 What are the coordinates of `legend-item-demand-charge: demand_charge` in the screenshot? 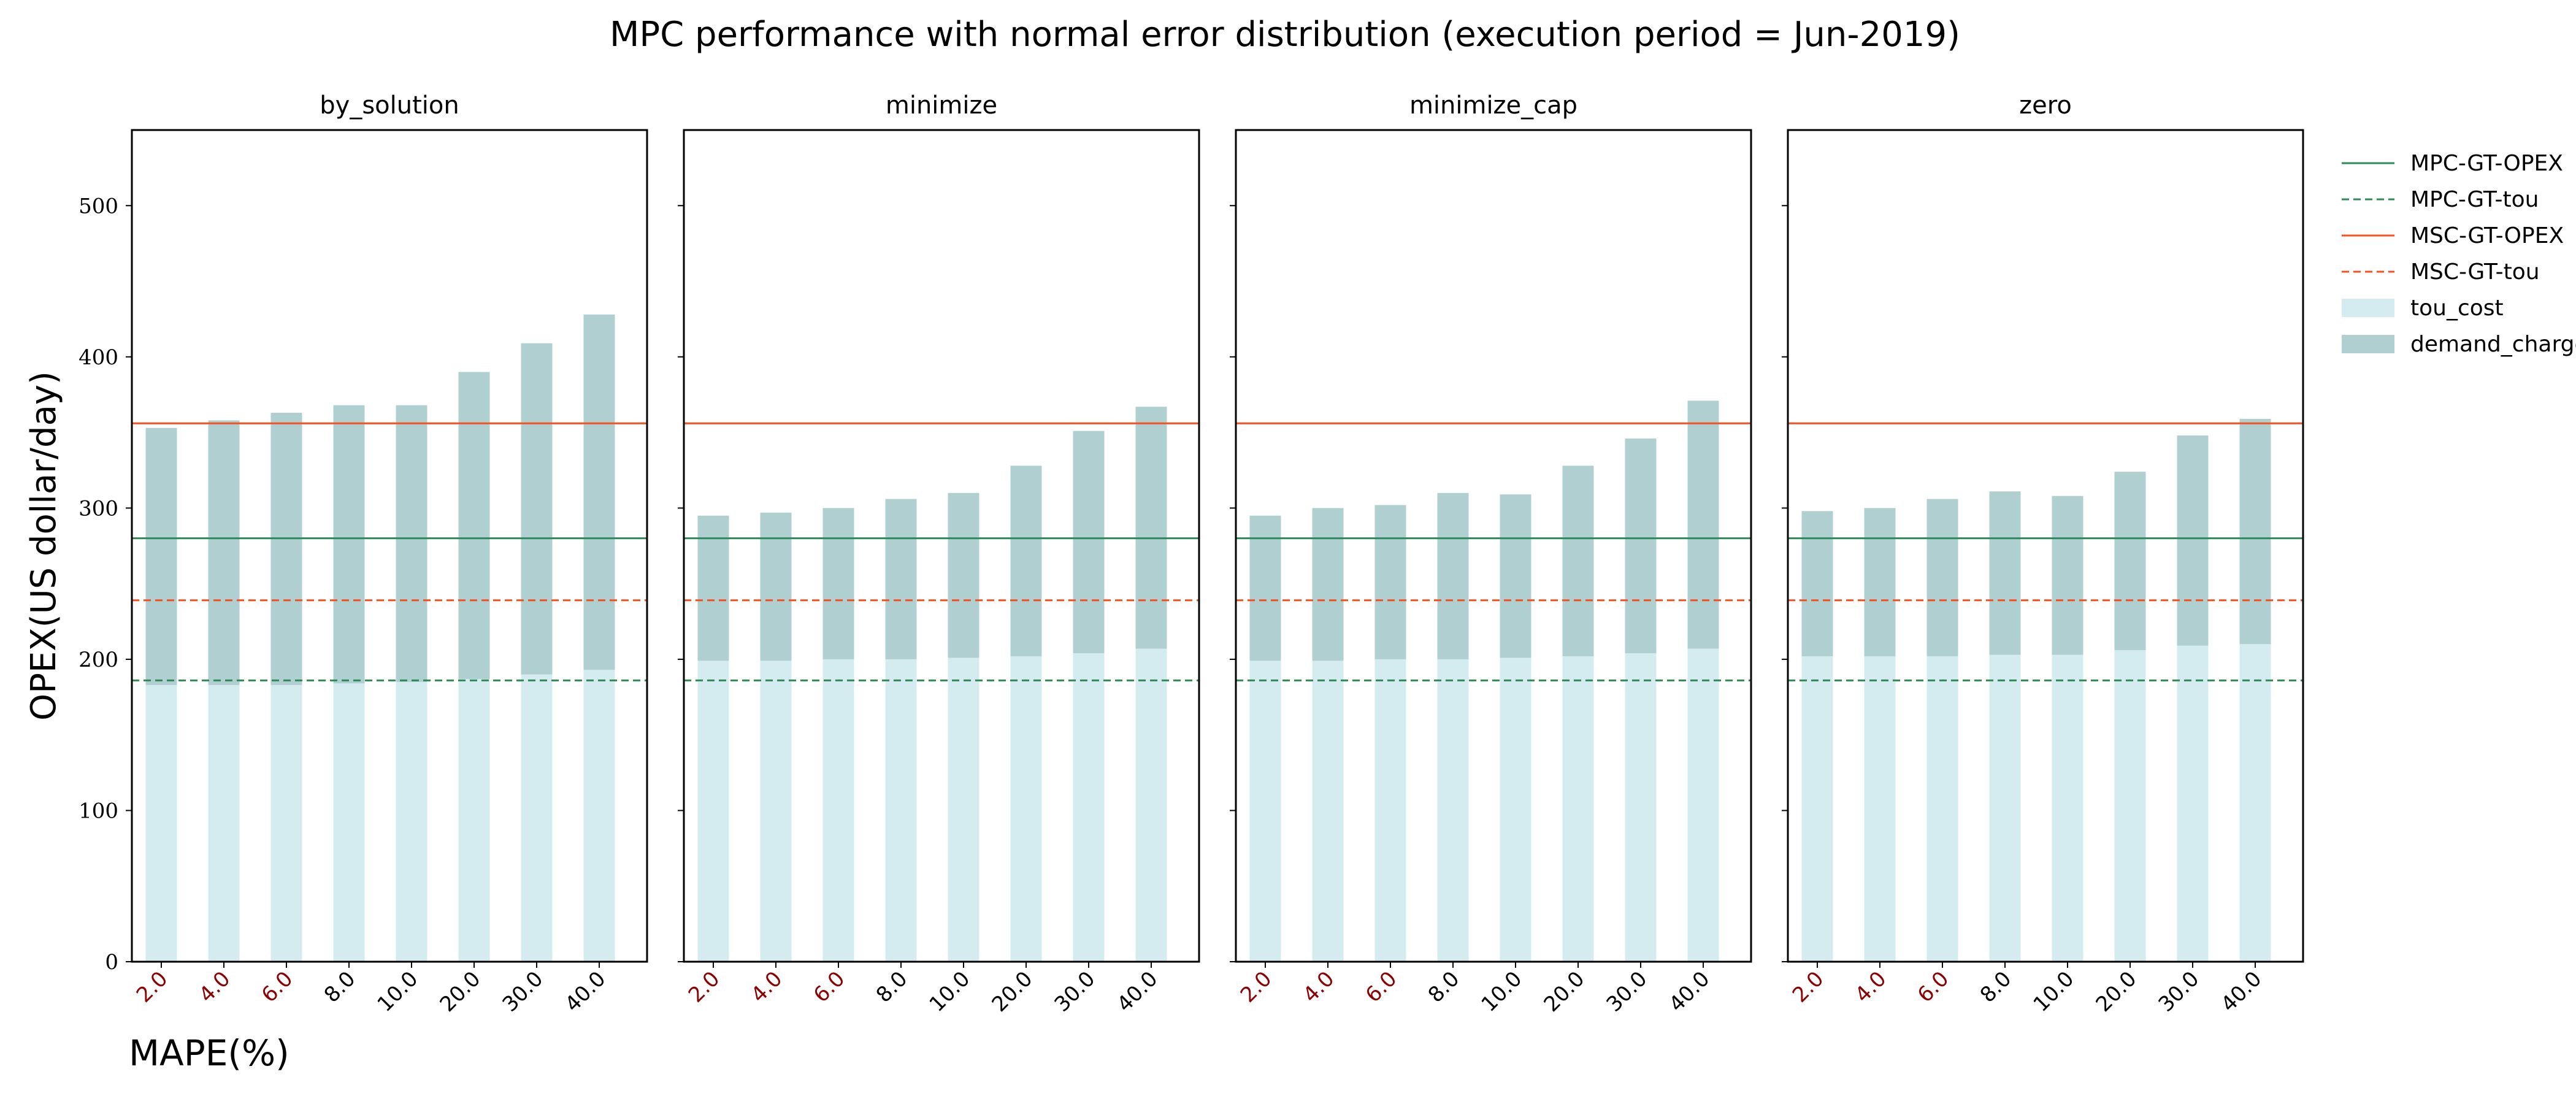 It's located at (2459, 344).